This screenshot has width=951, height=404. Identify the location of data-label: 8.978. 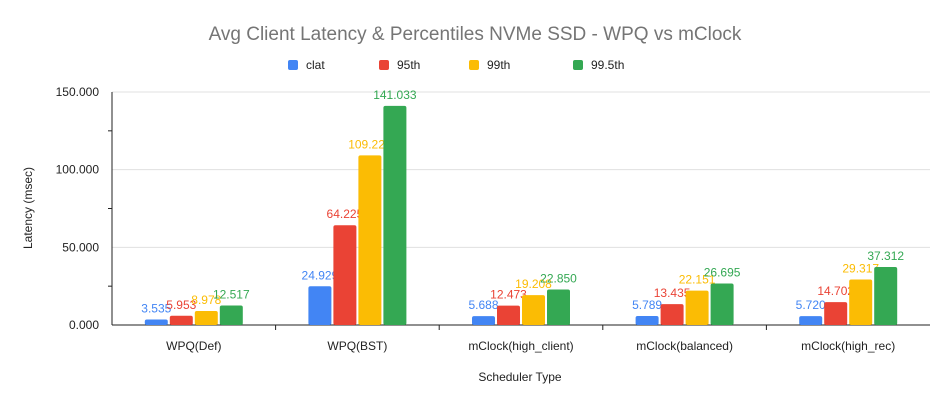
(206, 300).